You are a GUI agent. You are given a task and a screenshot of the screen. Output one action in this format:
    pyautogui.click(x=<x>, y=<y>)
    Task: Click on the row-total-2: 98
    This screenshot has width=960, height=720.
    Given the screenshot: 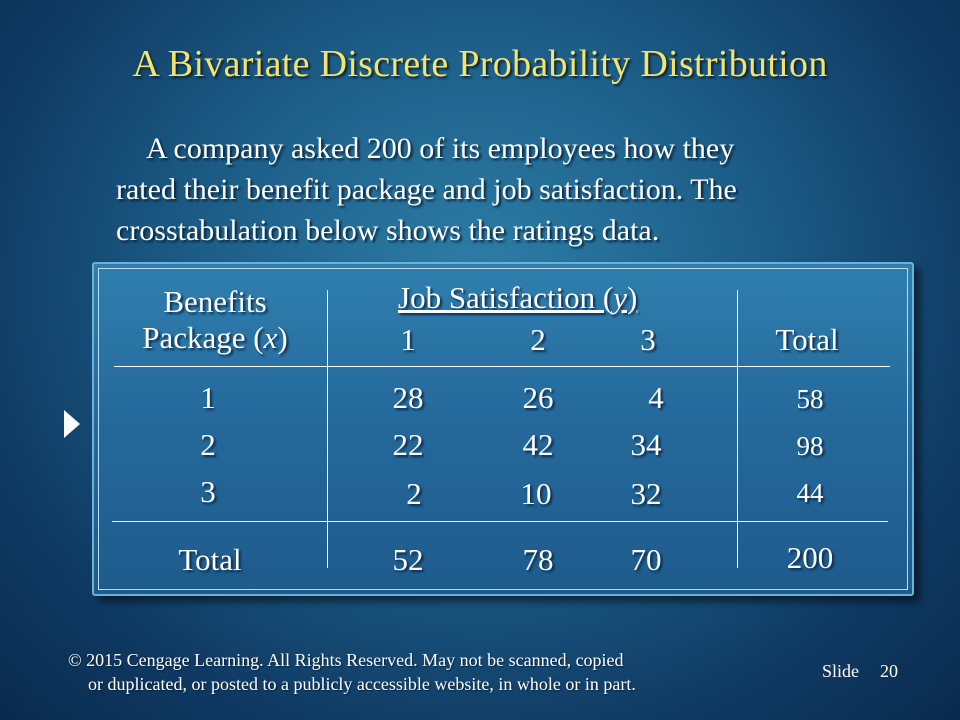 What is the action you would take?
    pyautogui.click(x=810, y=446)
    